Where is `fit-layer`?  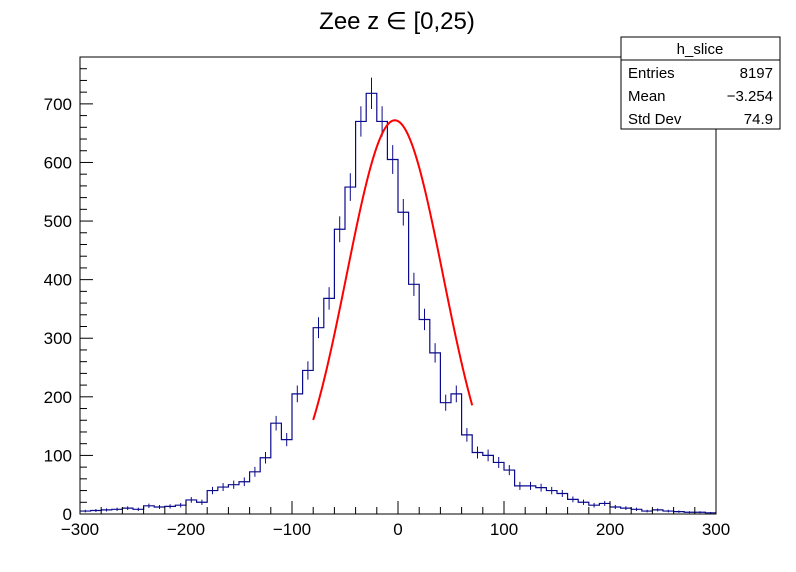 fit-layer is located at coordinates (393, 270).